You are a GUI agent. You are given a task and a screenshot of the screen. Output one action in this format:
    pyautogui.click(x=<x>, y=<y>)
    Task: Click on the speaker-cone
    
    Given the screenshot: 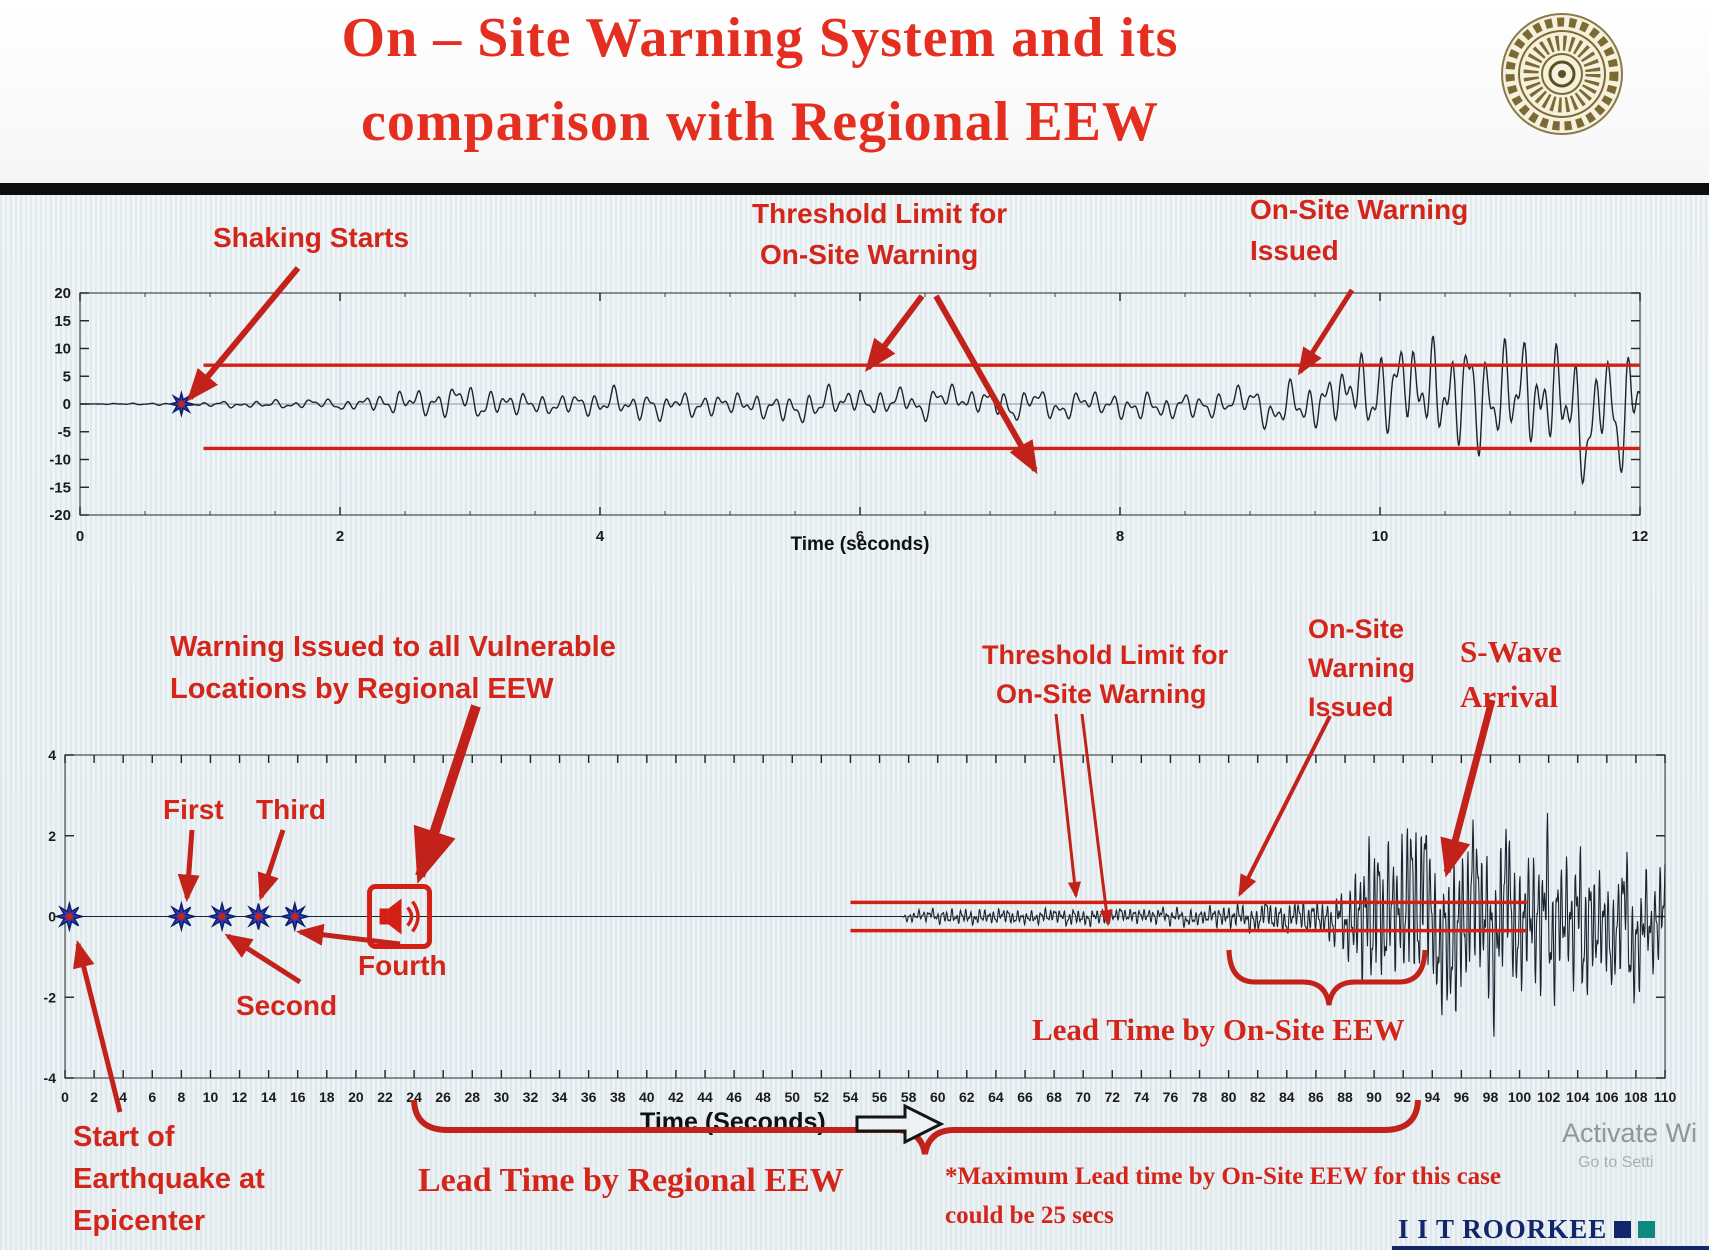 What is the action you would take?
    pyautogui.click(x=395, y=916)
    